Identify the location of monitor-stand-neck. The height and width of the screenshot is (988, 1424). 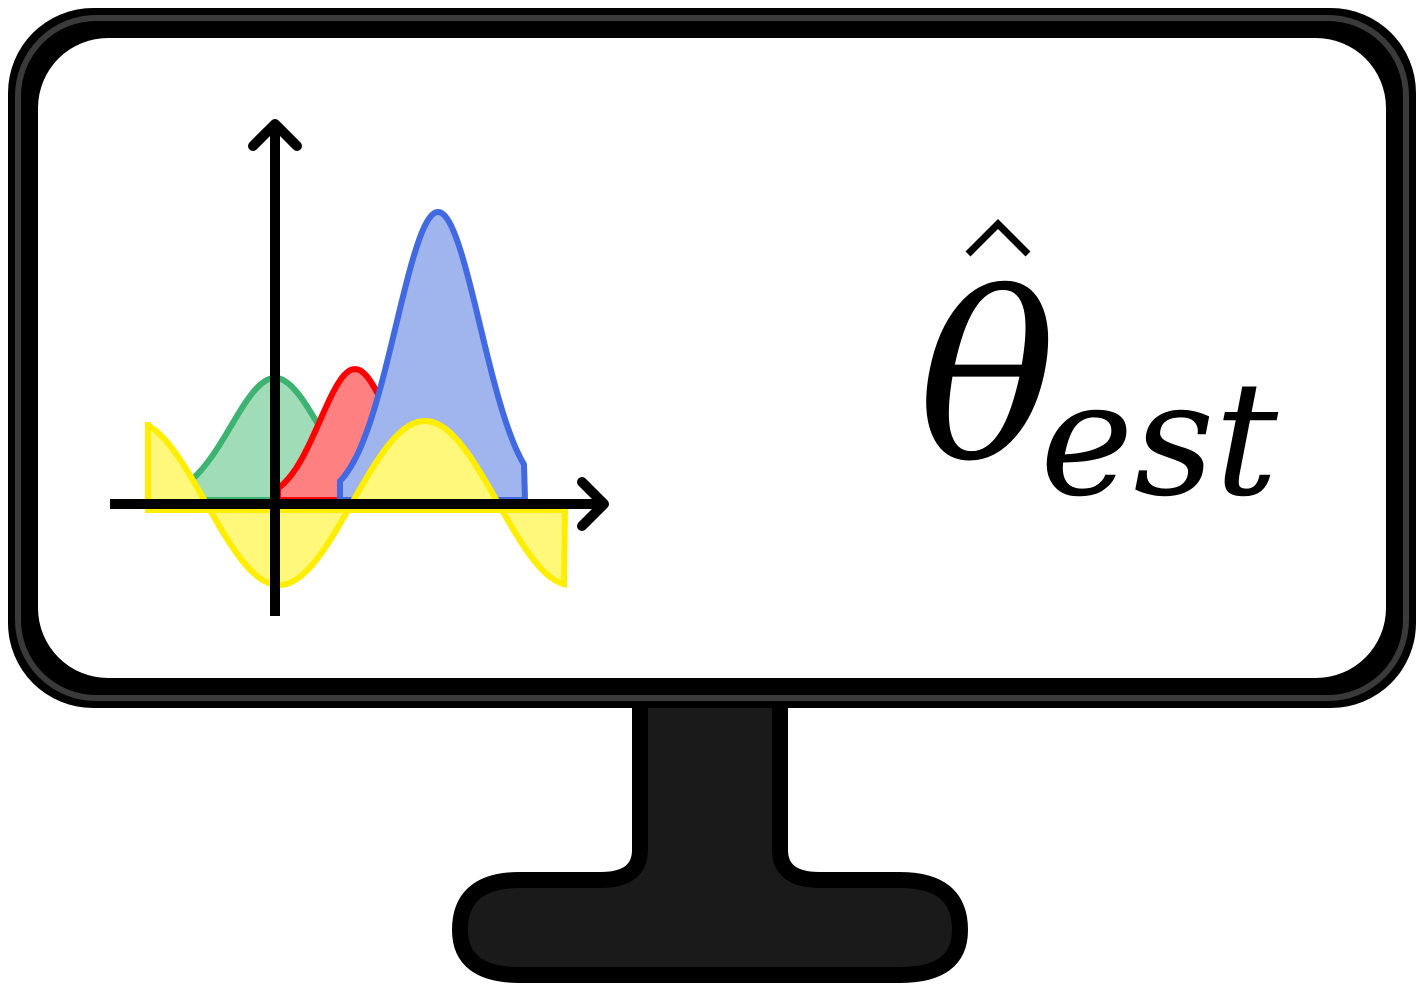
(710, 832).